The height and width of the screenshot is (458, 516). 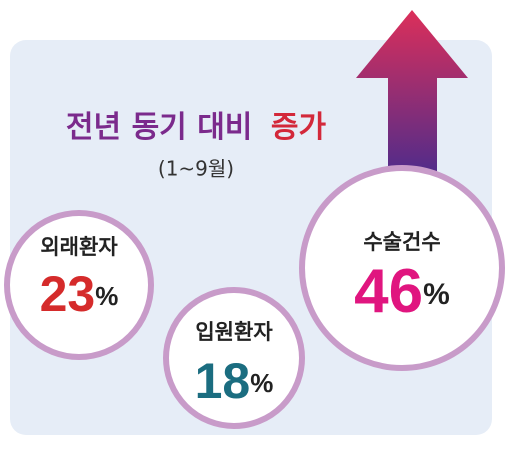 I want to click on item-label: 수술건수, so click(x=401, y=242).